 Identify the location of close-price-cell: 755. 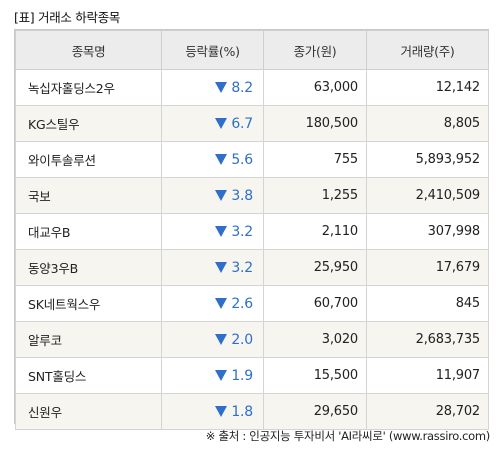
(315, 159).